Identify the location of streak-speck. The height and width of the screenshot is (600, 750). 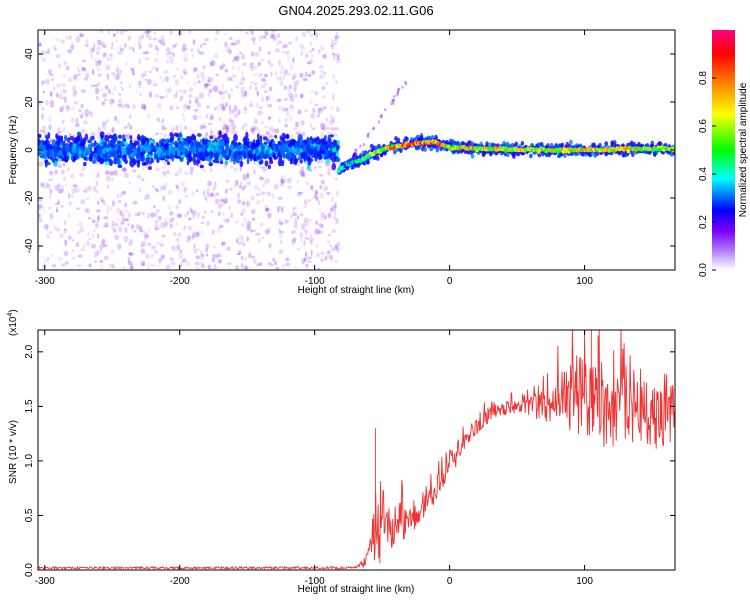
(405, 82).